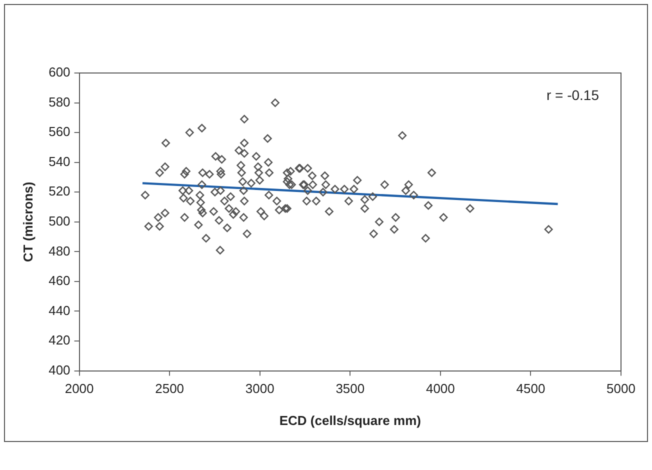 The width and height of the screenshot is (652, 470). What do you see at coordinates (79, 388) in the screenshot?
I see `x-tick-label: 2000` at bounding box center [79, 388].